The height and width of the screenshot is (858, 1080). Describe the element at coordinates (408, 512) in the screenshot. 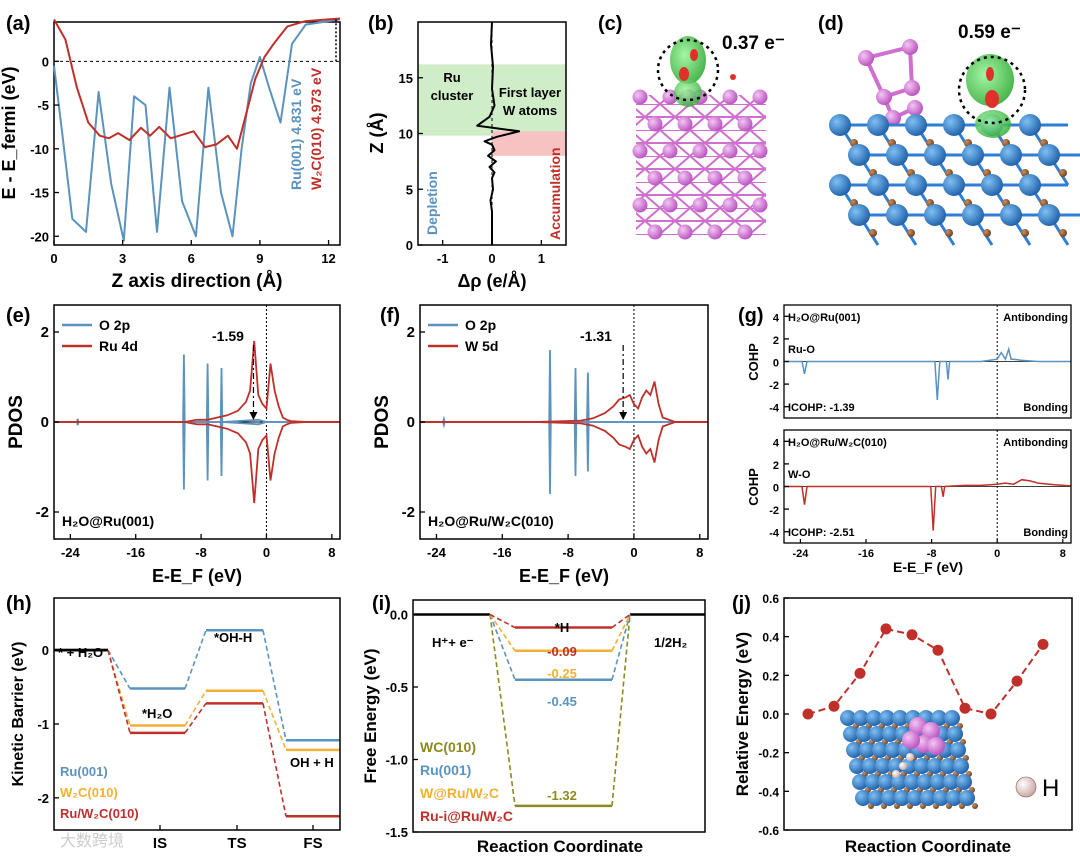

I see `panel-f-y-tick-label: -2` at that location.